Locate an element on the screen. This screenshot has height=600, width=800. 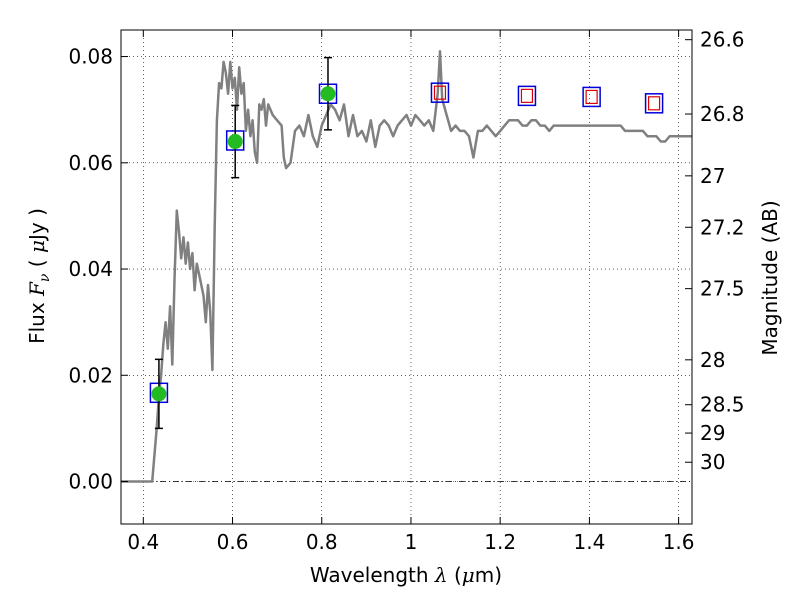
y-axis-label: Flux Fν ( μJy ) is located at coordinates (39, 276).